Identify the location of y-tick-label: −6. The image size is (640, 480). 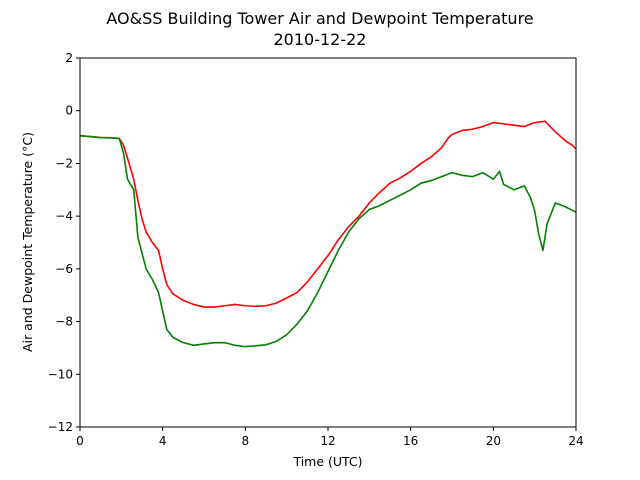
(64, 269).